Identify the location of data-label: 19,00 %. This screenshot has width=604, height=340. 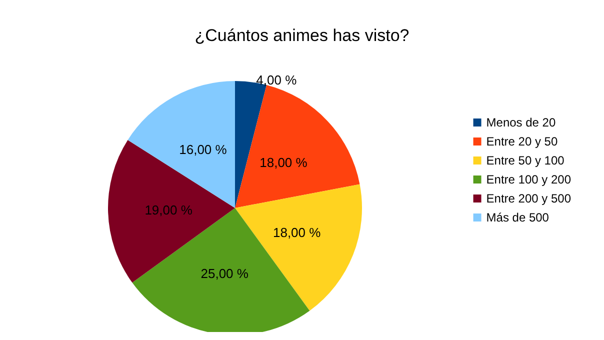
(168, 210).